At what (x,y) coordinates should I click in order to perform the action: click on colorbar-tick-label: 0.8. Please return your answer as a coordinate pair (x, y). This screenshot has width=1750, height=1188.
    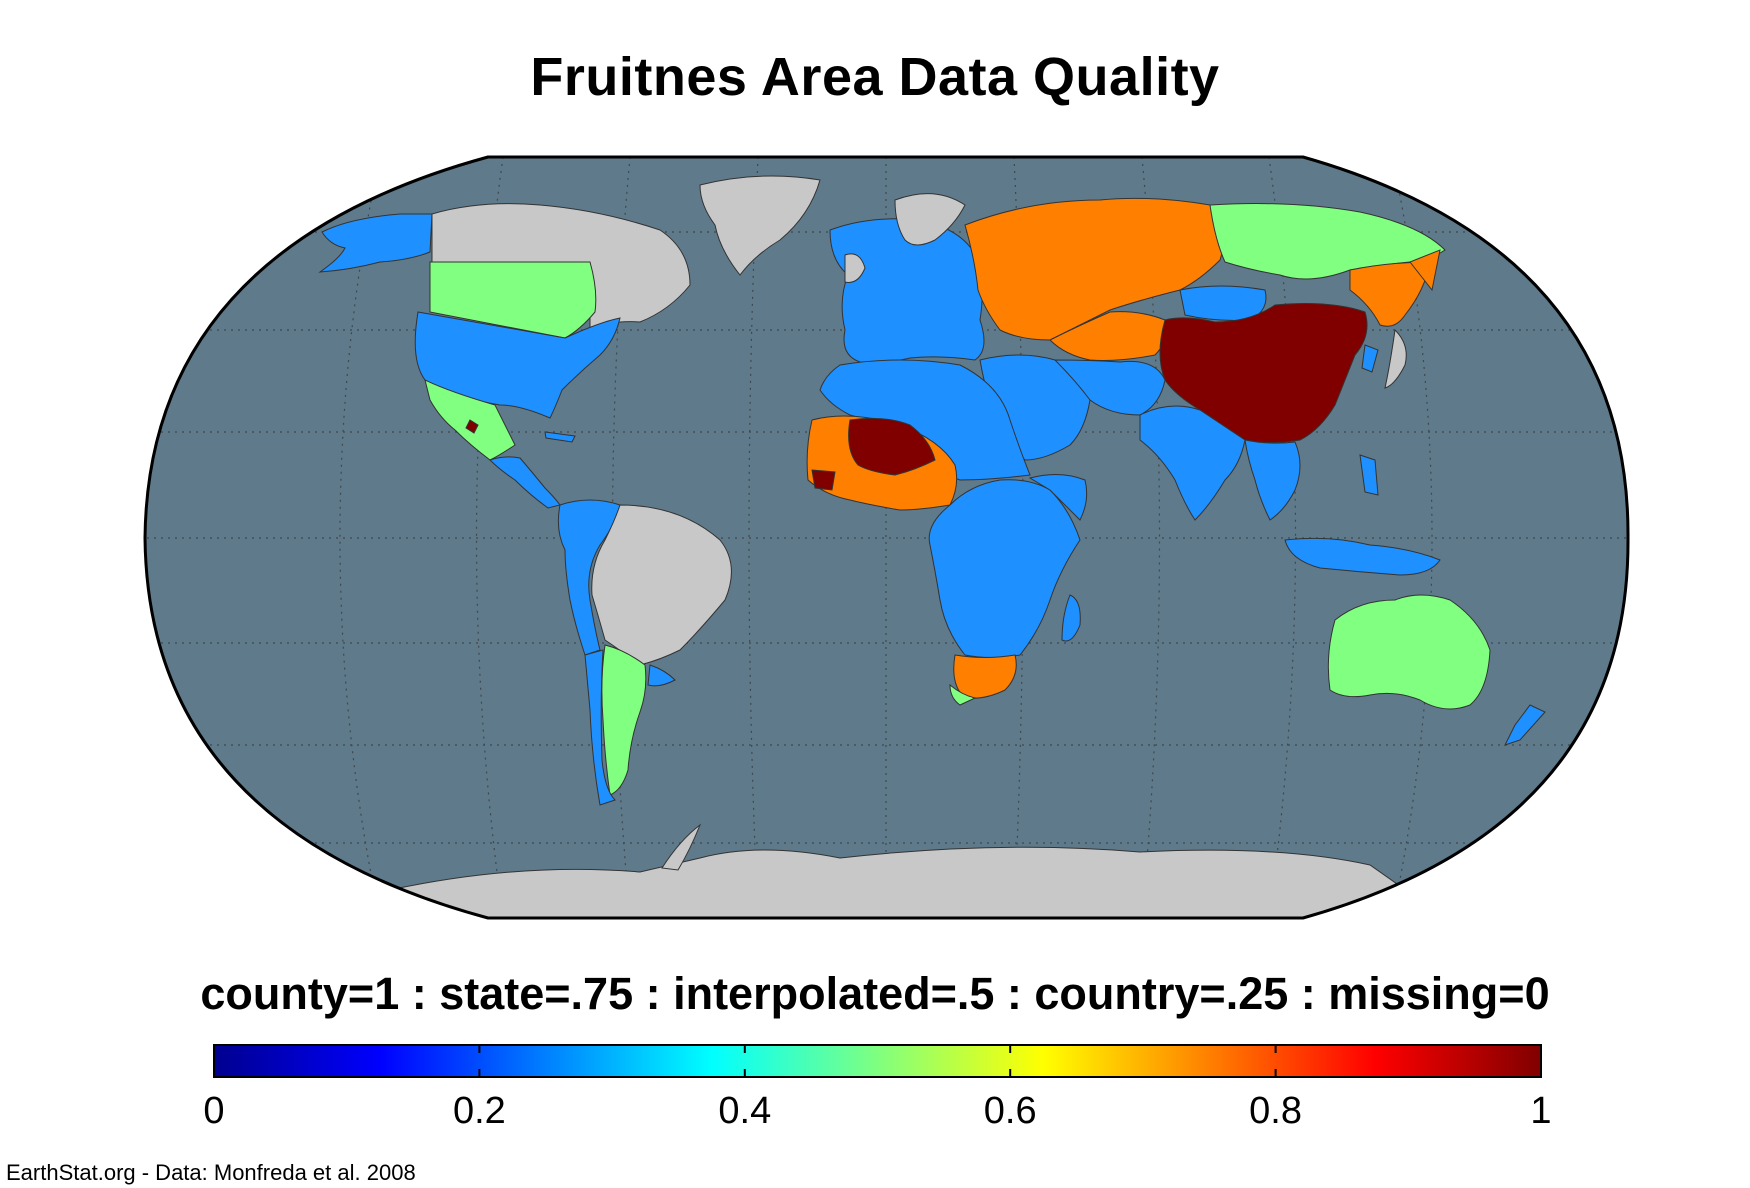
    Looking at the image, I should click on (1275, 1111).